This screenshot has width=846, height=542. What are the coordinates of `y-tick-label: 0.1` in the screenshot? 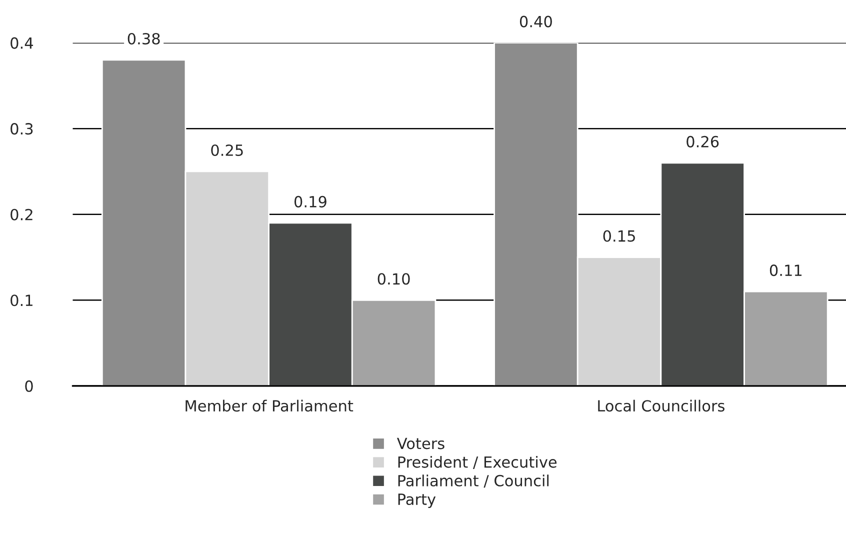 It's located at (21, 300).